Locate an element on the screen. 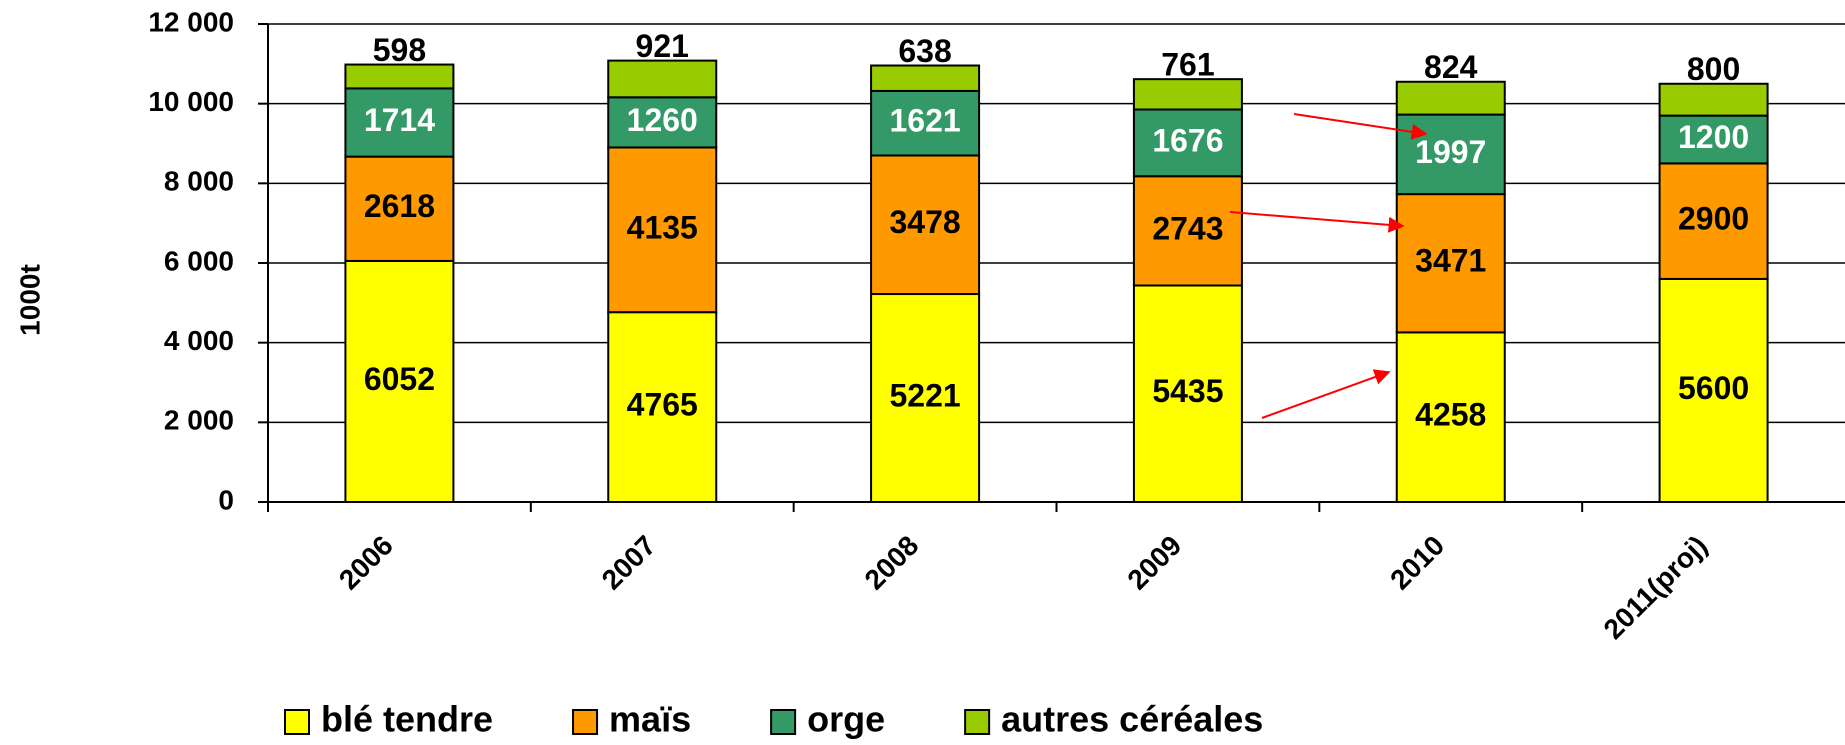 This screenshot has width=1845, height=745. data-label: 5221 is located at coordinates (924, 395).